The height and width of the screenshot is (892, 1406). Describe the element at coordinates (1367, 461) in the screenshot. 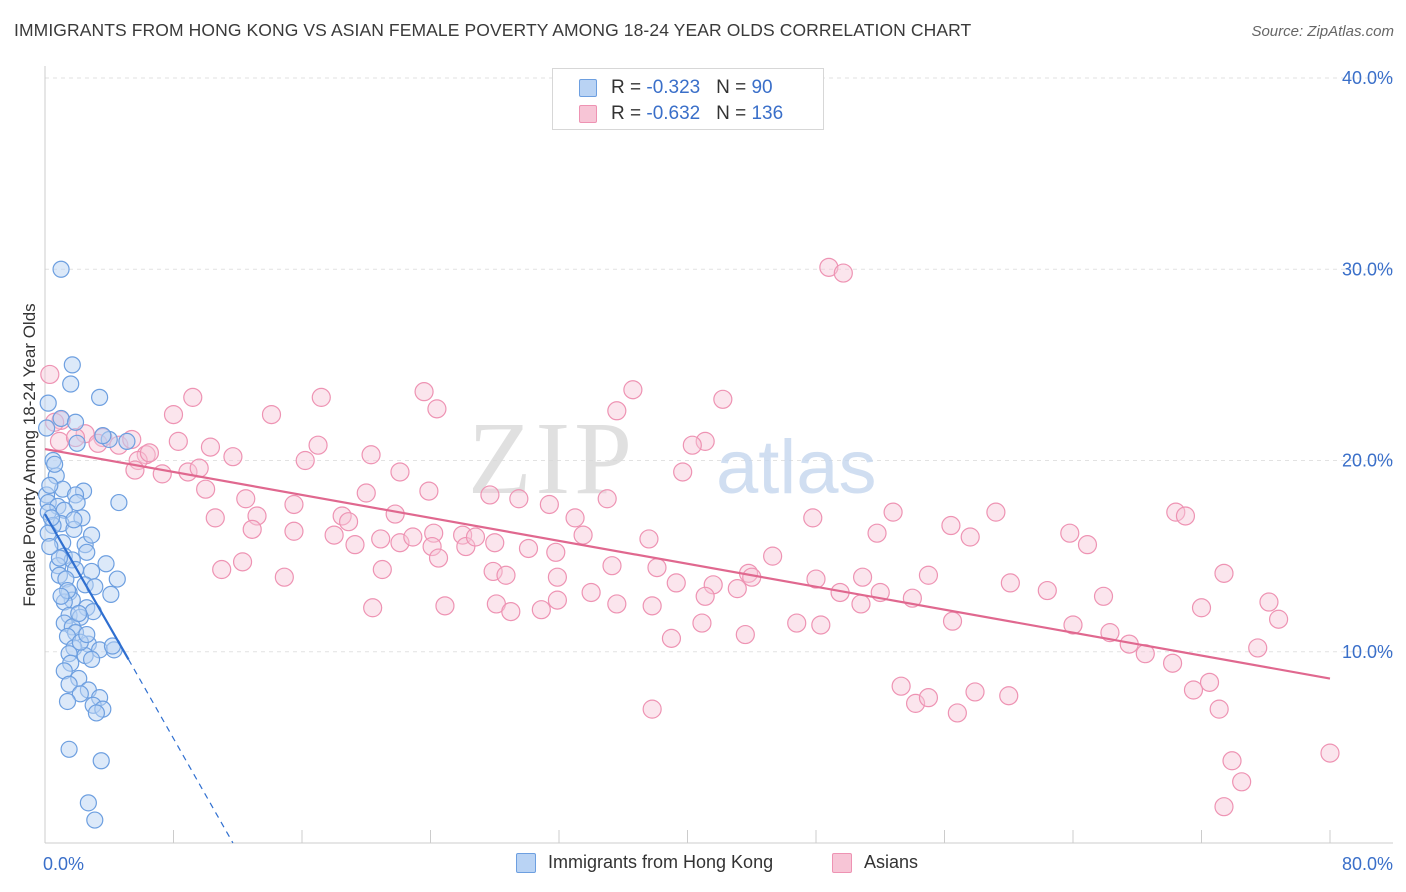

I see `y-tick-label-20: 20.0%` at that location.